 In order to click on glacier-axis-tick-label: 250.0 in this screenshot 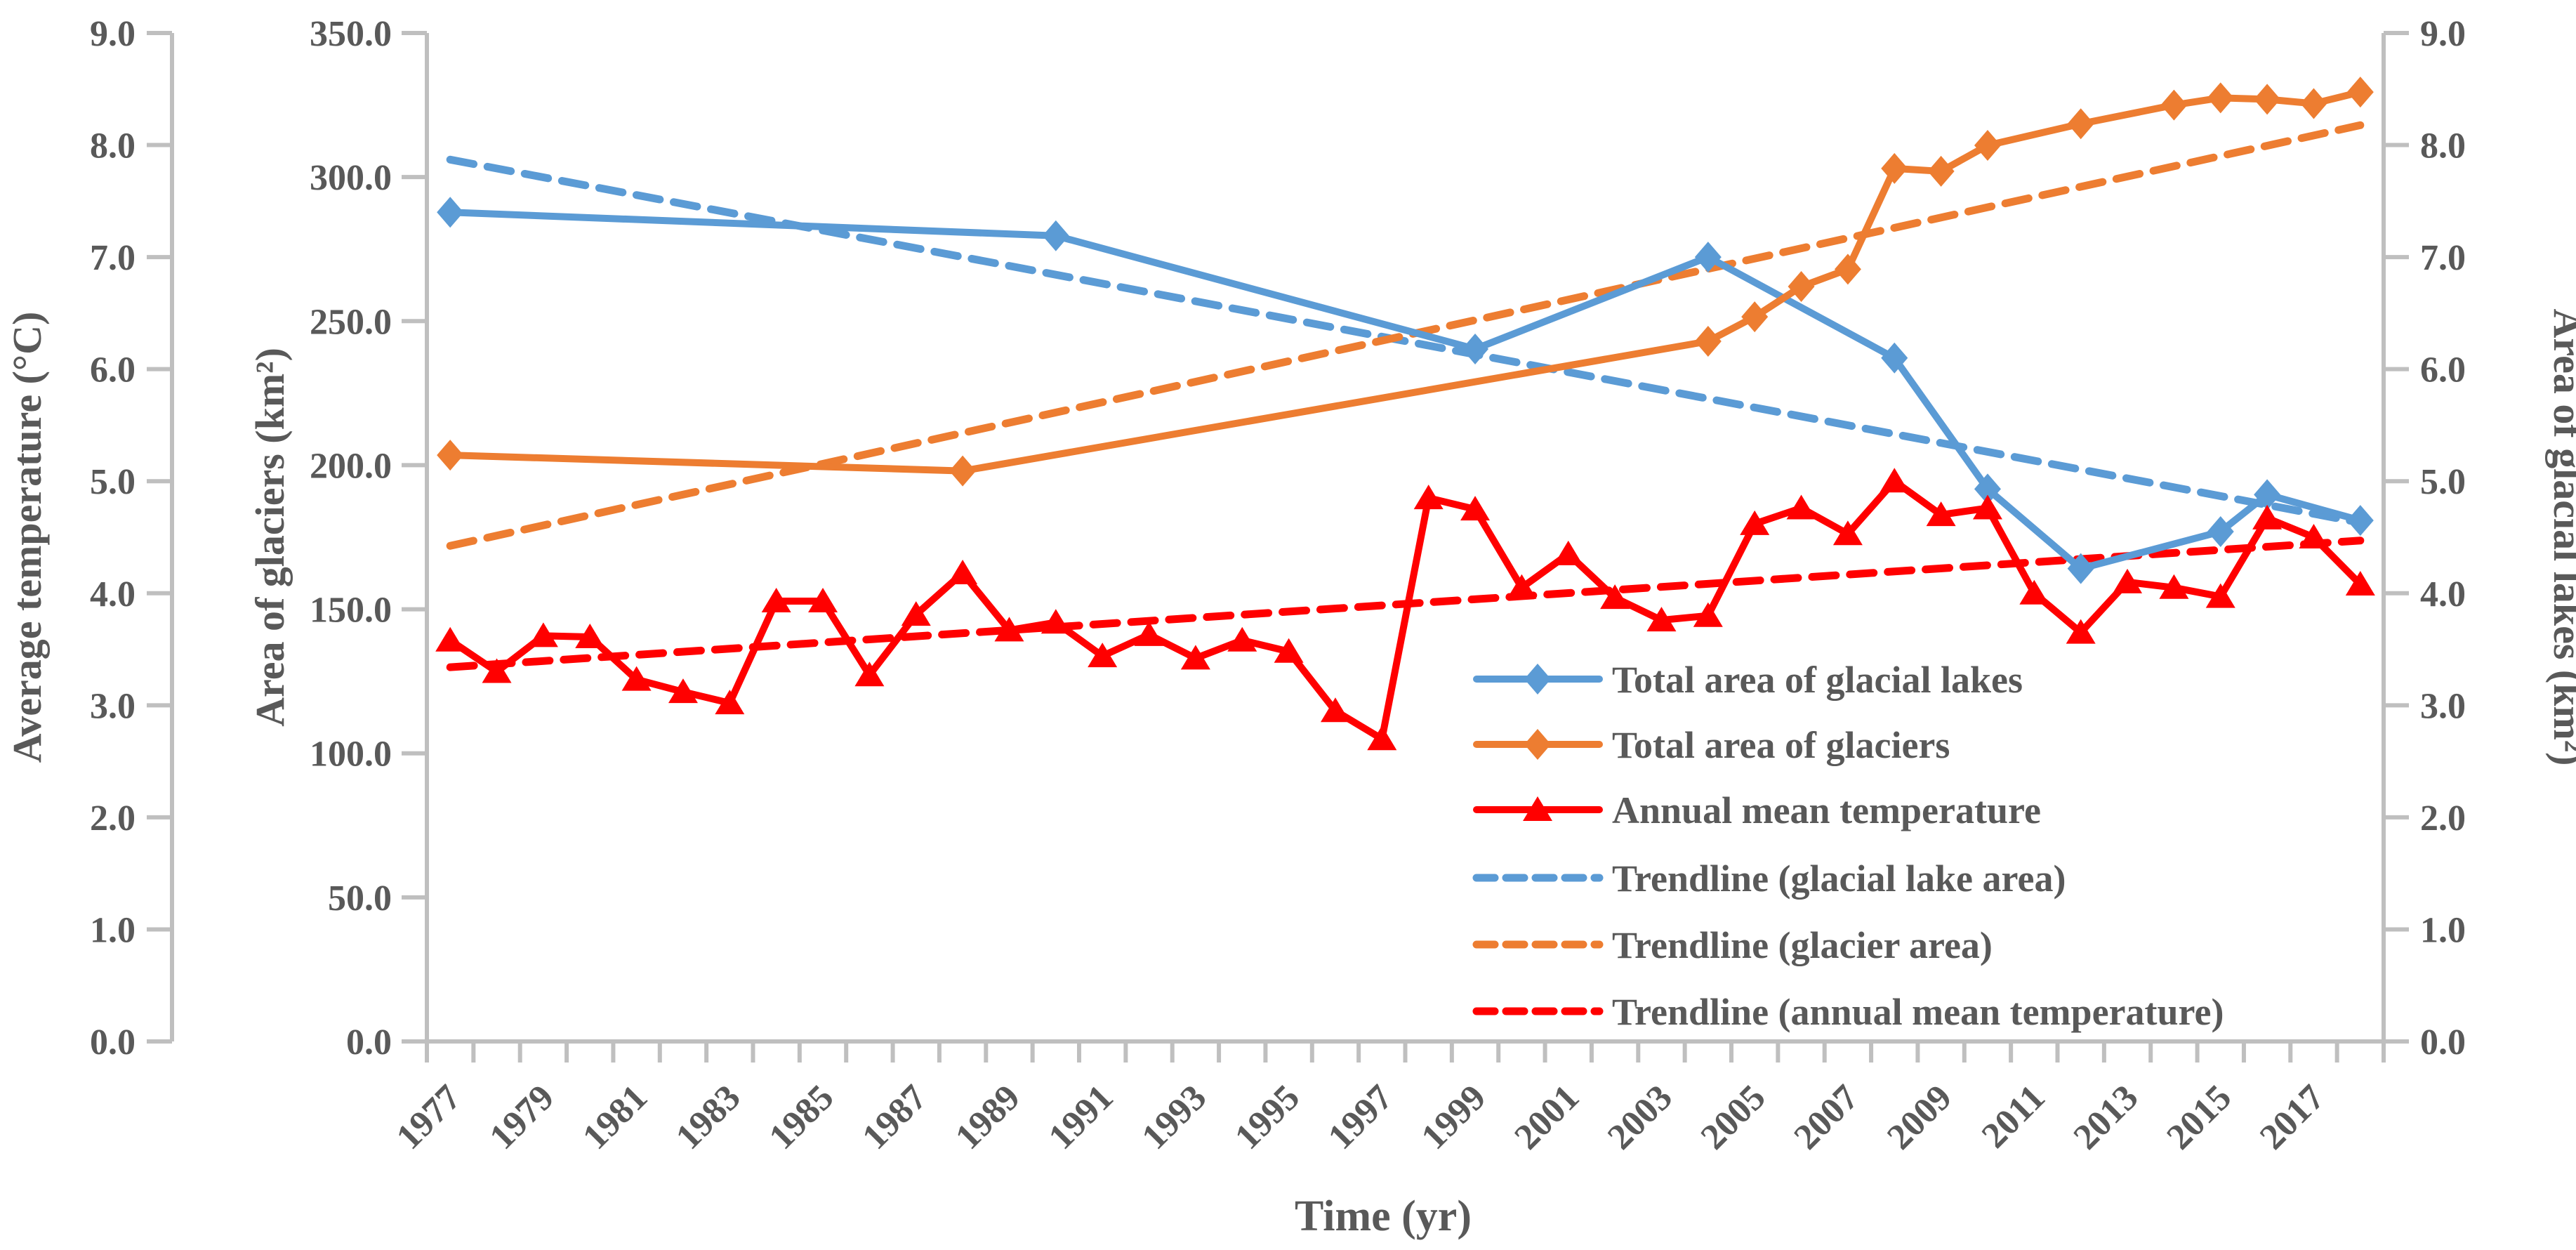, I will do `click(351, 322)`.